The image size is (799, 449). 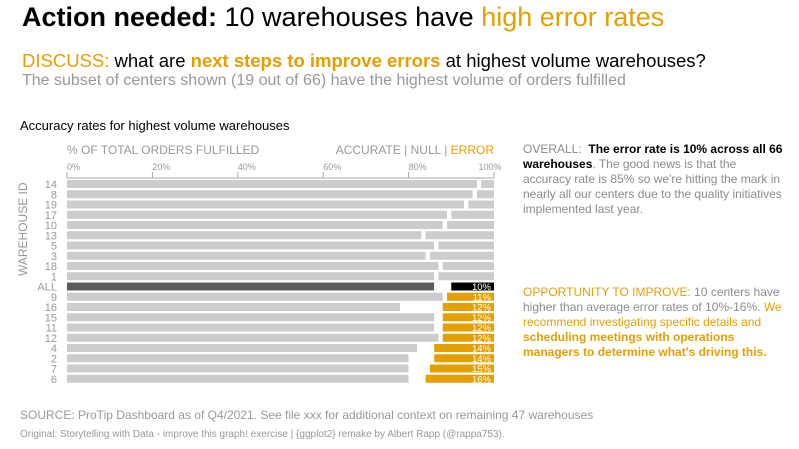 What do you see at coordinates (161, 167) in the screenshot?
I see `x-tick-label: 20%` at bounding box center [161, 167].